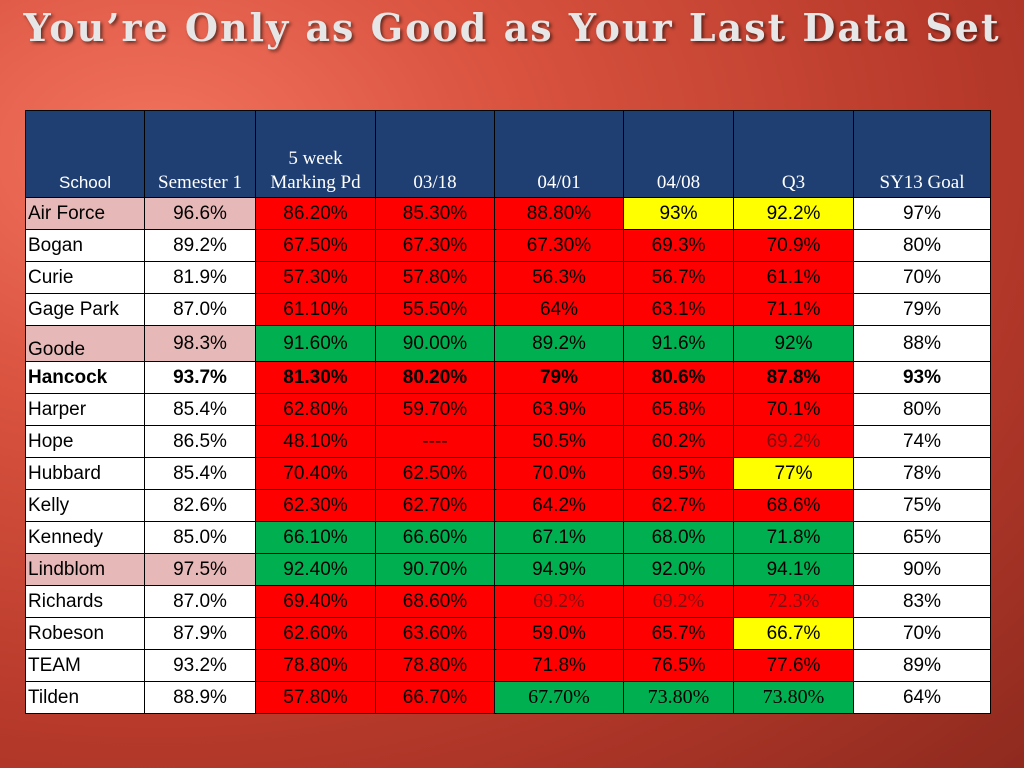 Image resolution: width=1024 pixels, height=768 pixels. What do you see at coordinates (200, 277) in the screenshot?
I see `cell-semester-1: 81.9%` at bounding box center [200, 277].